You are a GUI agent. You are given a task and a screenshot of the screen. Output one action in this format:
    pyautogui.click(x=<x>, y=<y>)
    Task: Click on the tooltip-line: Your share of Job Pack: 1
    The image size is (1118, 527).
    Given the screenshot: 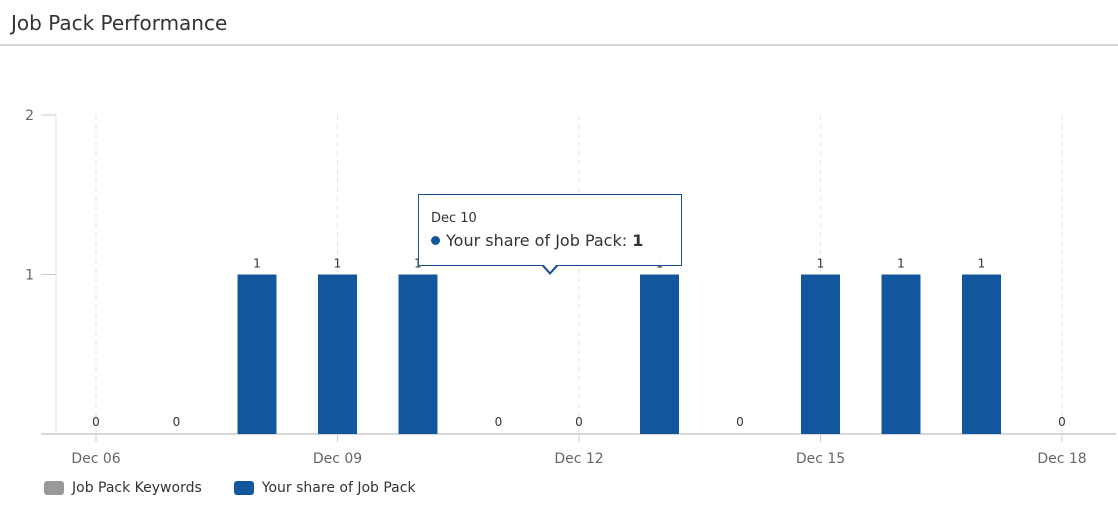 What is the action you would take?
    pyautogui.click(x=537, y=240)
    